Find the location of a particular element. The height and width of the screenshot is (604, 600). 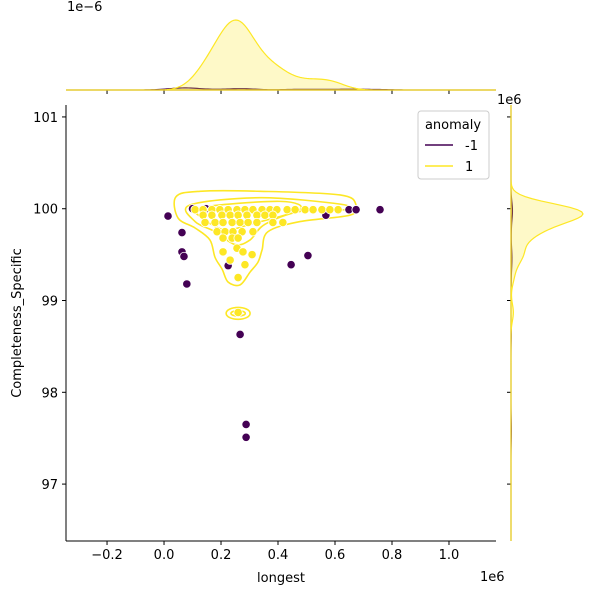

x-tick-label: 0.6 is located at coordinates (335, 555).